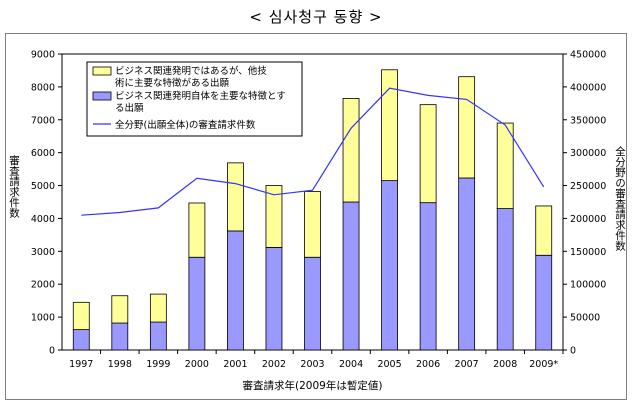  What do you see at coordinates (52, 351) in the screenshot?
I see `y-tick-label: 0` at bounding box center [52, 351].